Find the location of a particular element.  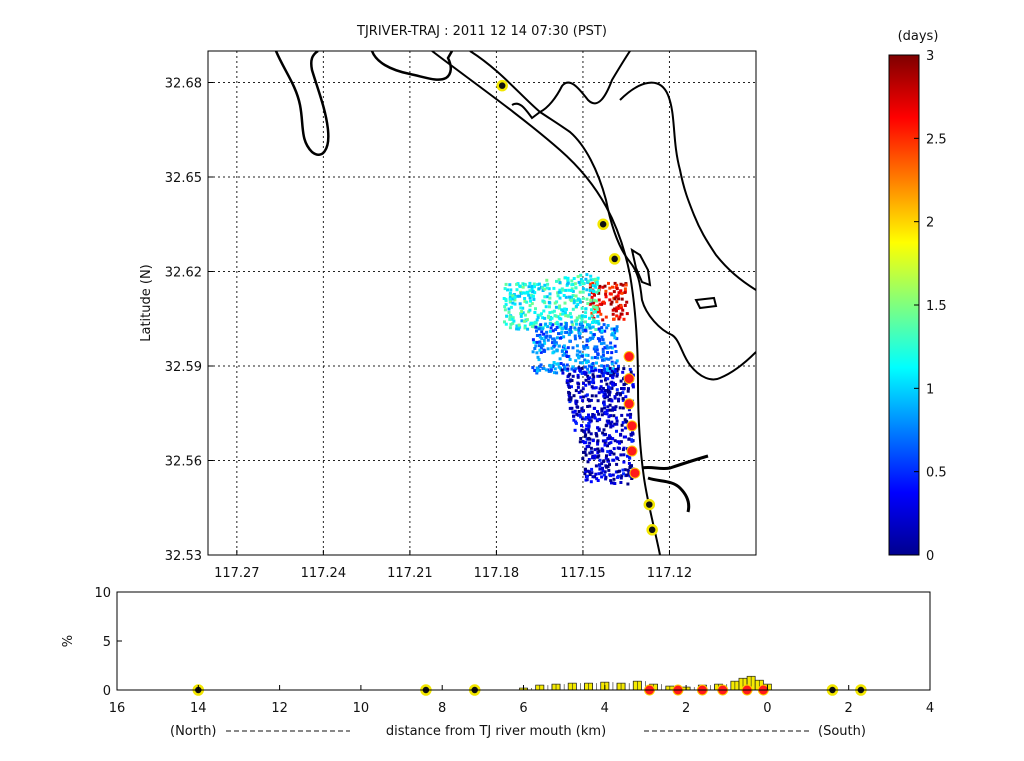

colorbar-tick-label: 3 is located at coordinates (930, 56).